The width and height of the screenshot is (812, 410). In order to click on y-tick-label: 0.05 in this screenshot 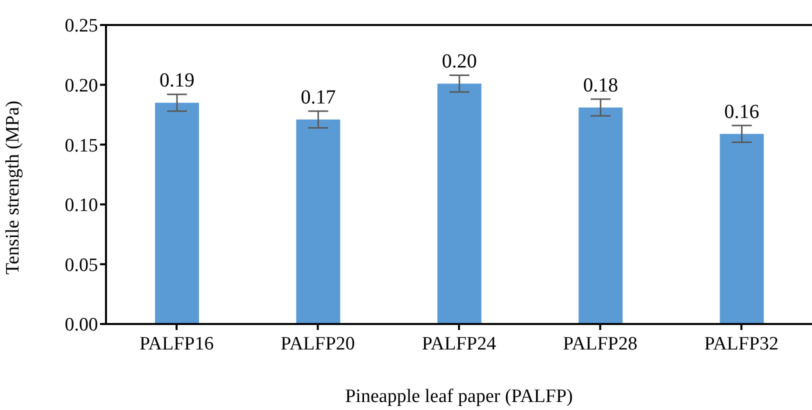, I will do `click(81, 265)`.